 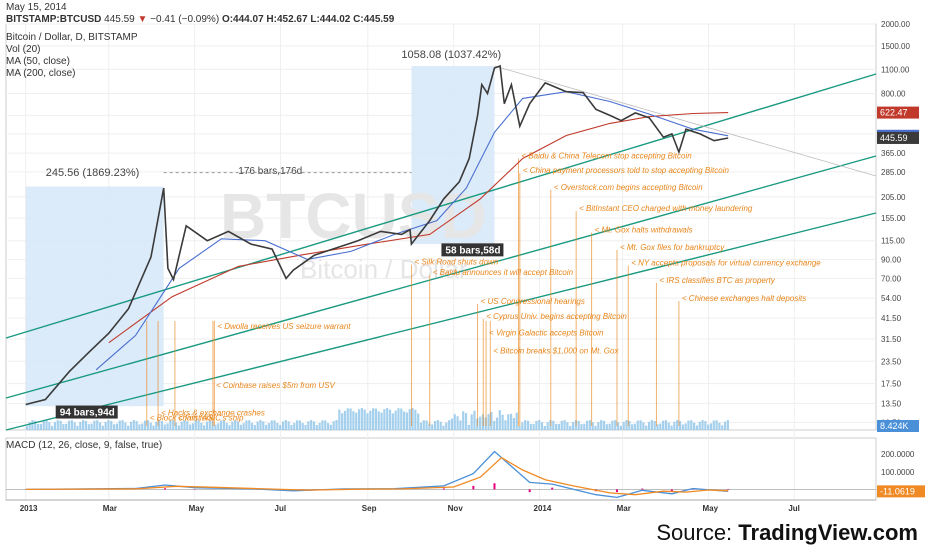 I want to click on source-brand: TradingView.com, so click(x=828, y=532).